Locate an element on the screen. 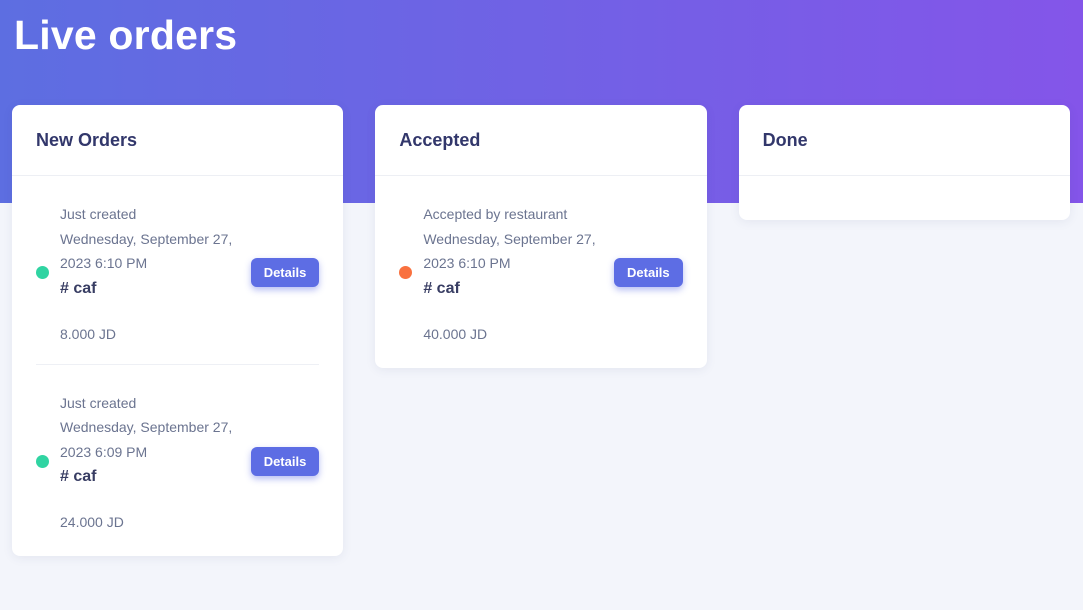 This screenshot has height=610, width=1083. page-title: Live orders is located at coordinates (126, 35).